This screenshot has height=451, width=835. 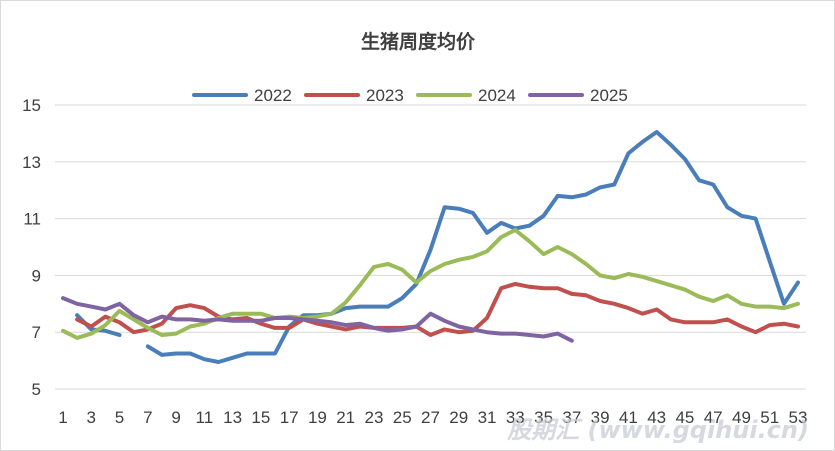 What do you see at coordinates (289, 417) in the screenshot?
I see `x-tick-label-17: 17` at bounding box center [289, 417].